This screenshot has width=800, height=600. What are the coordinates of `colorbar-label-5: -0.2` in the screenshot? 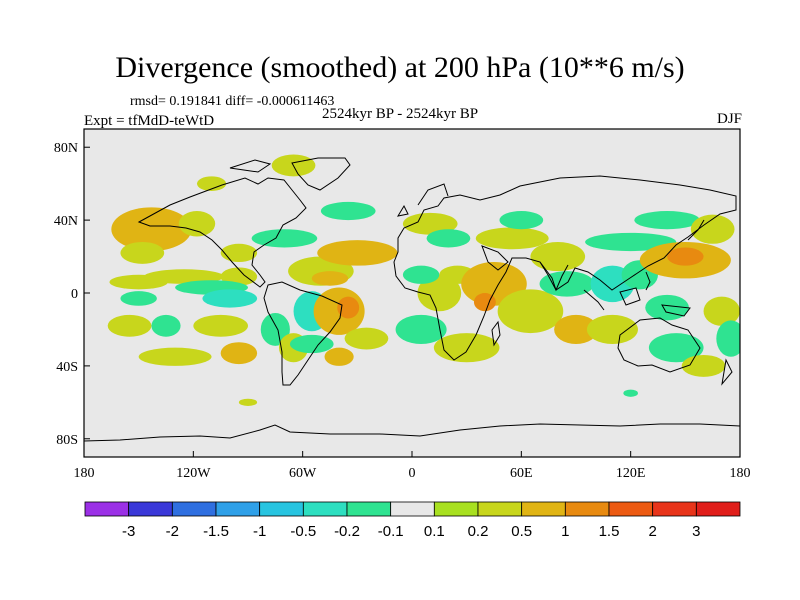 It's located at (347, 531).